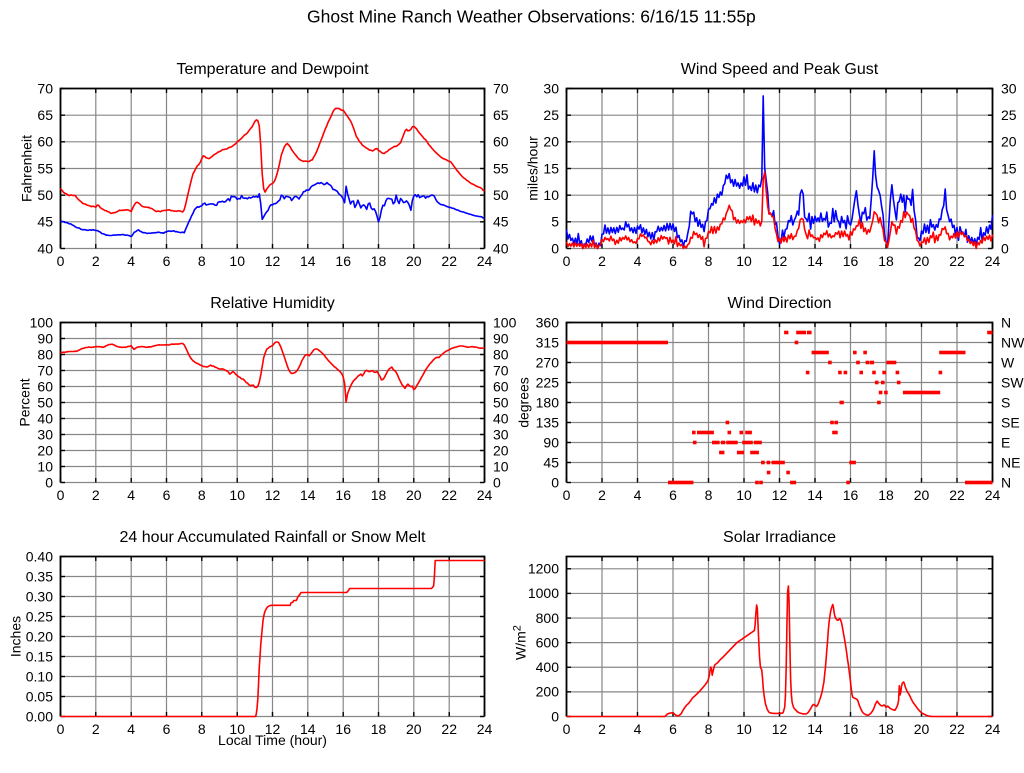  What do you see at coordinates (1005, 442) in the screenshot?
I see `svg-text: E` at bounding box center [1005, 442].